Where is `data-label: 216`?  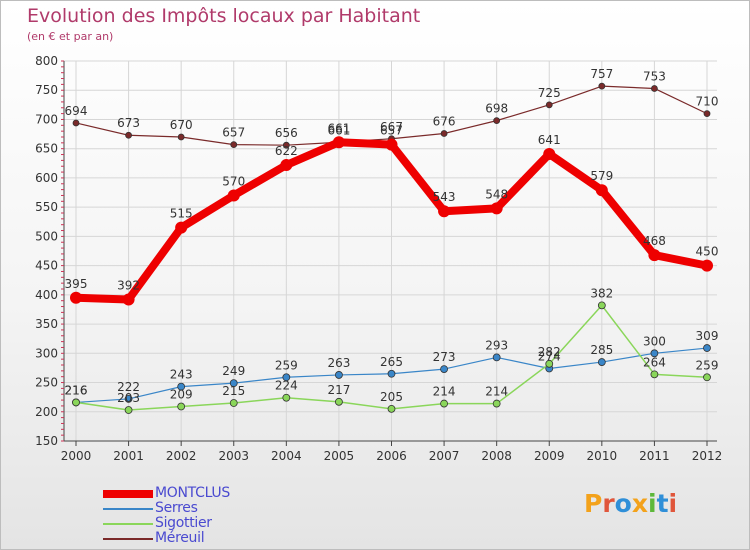
data-label: 216 is located at coordinates (76, 390).